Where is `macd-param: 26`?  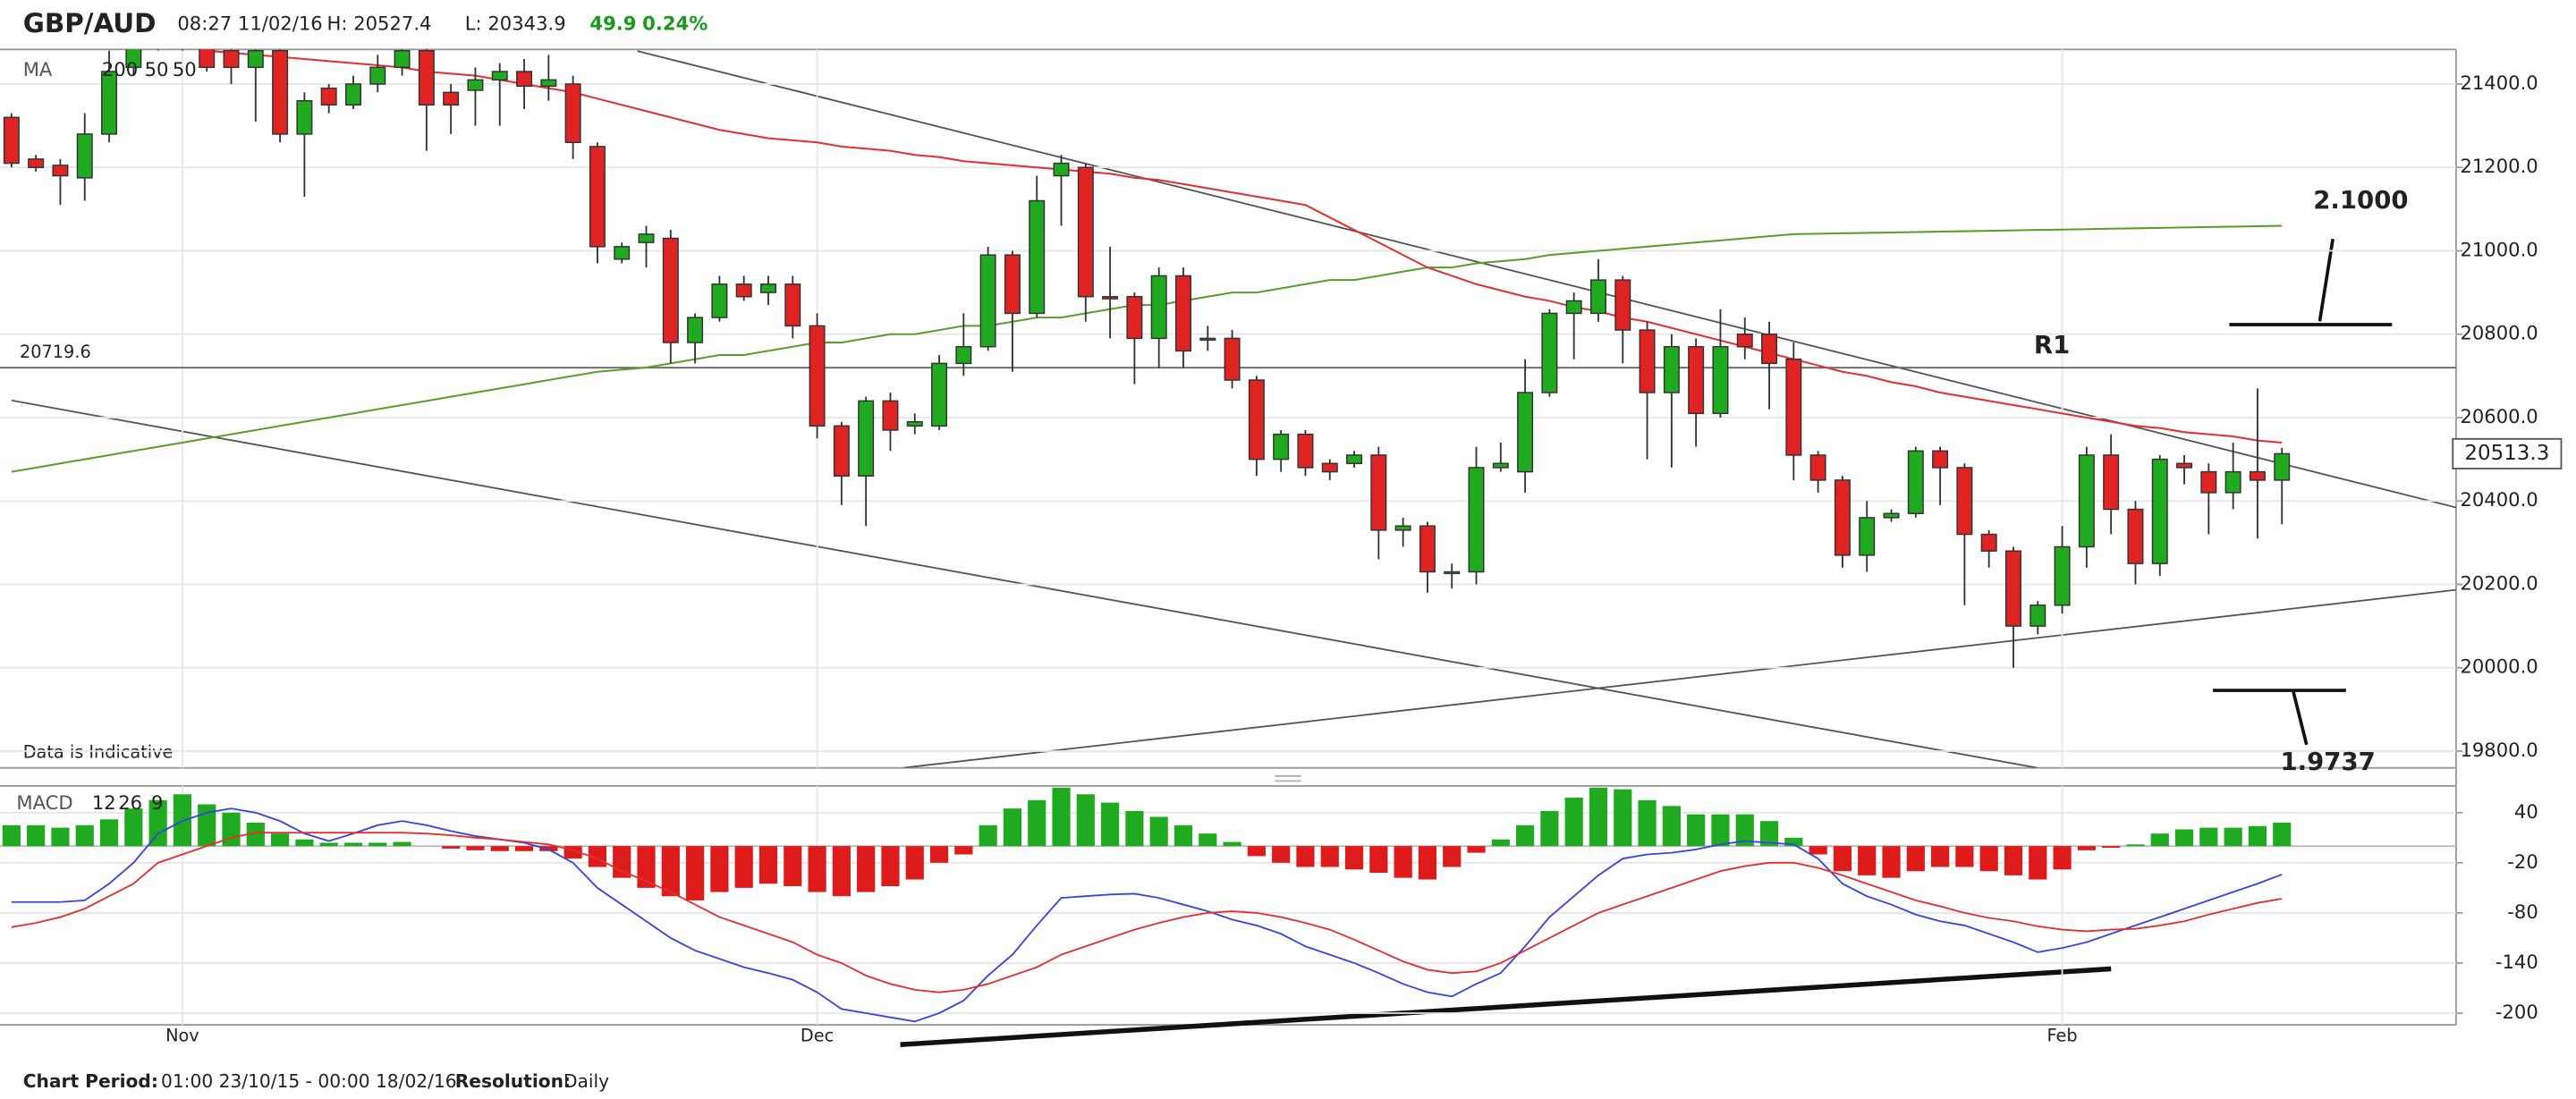
macd-param: 26 is located at coordinates (130, 802).